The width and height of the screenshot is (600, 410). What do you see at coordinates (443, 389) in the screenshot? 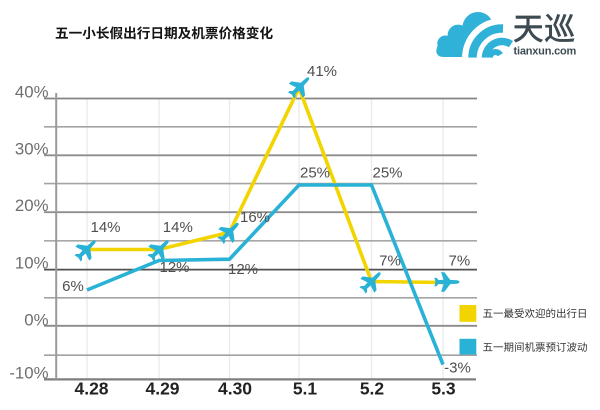
I see `svg-text: 5.3` at bounding box center [443, 389].